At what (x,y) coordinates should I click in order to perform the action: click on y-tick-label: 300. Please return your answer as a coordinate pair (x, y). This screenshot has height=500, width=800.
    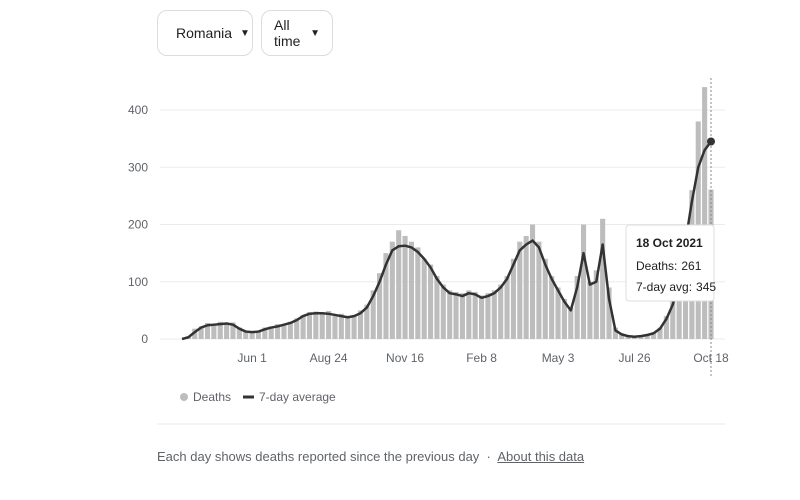
    Looking at the image, I should click on (138, 167).